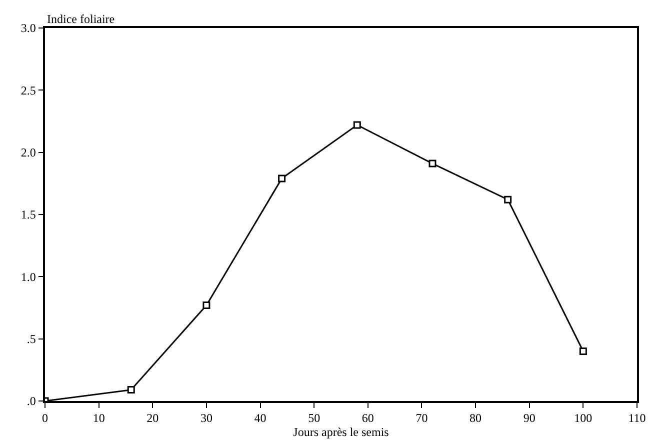  Describe the element at coordinates (31, 401) in the screenshot. I see `y-tick-label: .0` at that location.